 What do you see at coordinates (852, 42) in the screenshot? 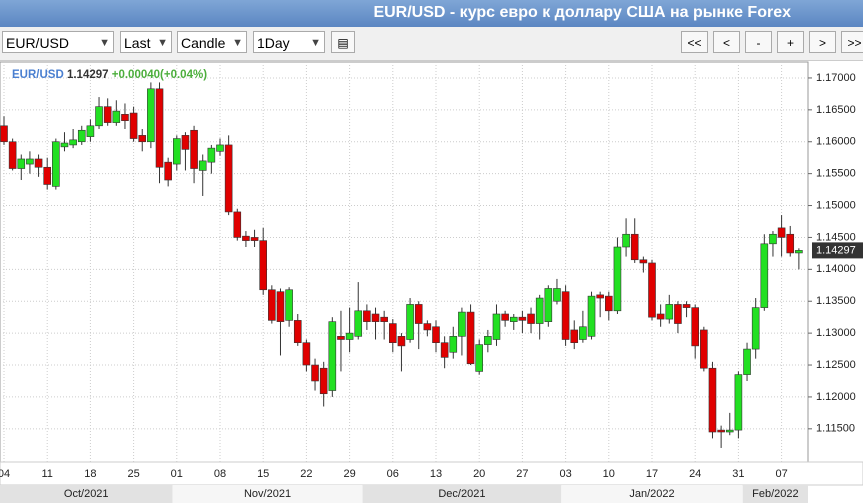
I see `nav-button: >>` at bounding box center [852, 42].